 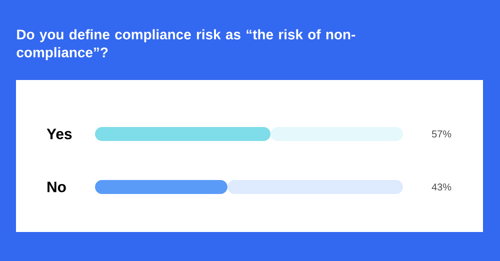 I want to click on data-label: 43%, so click(x=442, y=187).